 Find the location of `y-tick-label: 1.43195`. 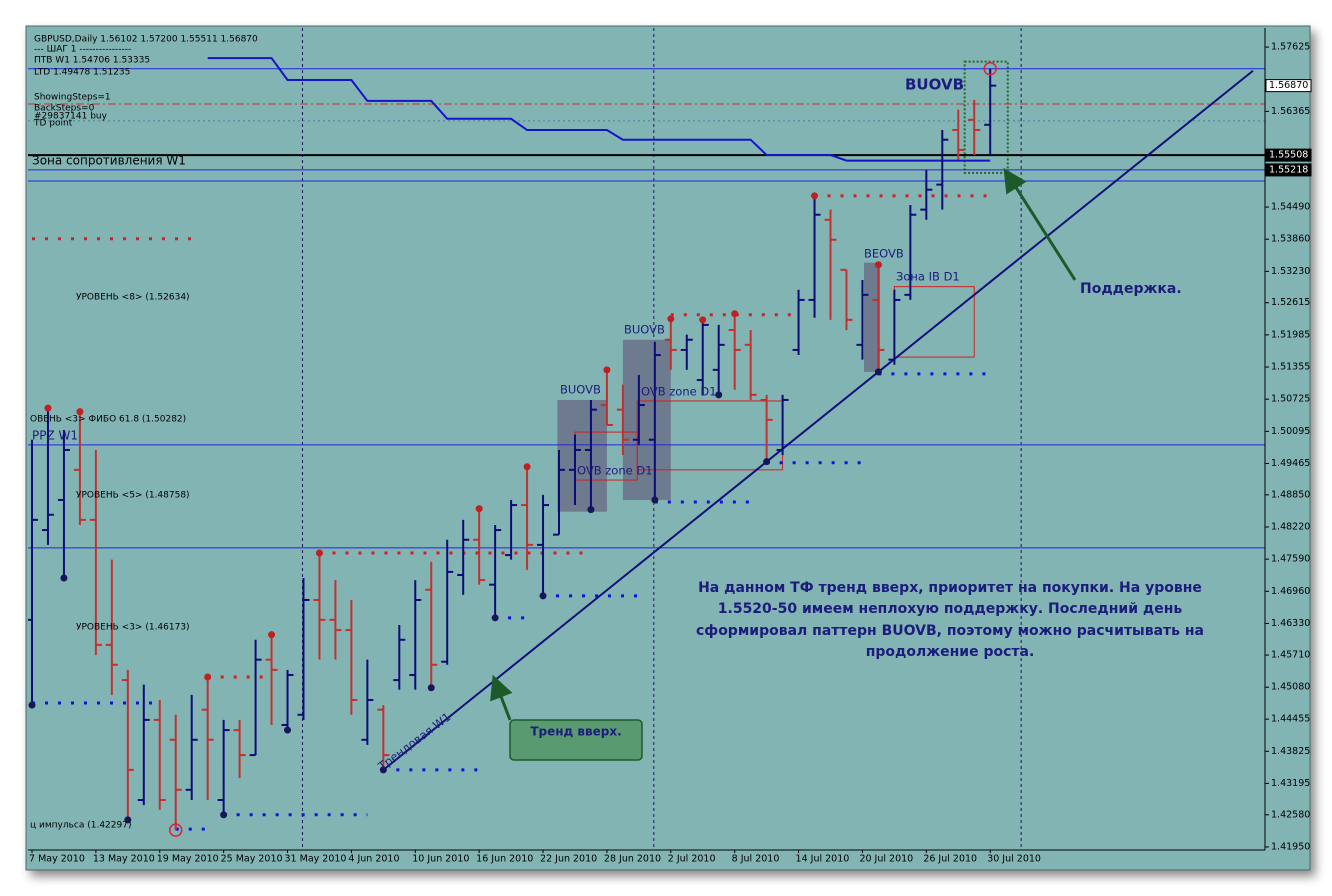

y-tick-label: 1.43195 is located at coordinates (1290, 783).